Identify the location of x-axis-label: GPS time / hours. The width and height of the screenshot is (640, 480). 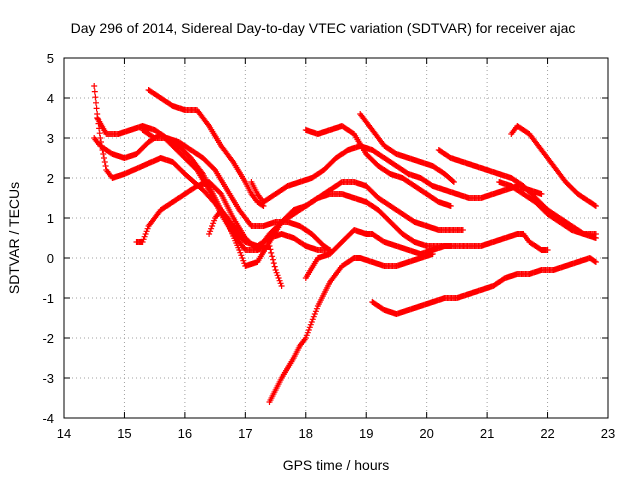
(336, 465).